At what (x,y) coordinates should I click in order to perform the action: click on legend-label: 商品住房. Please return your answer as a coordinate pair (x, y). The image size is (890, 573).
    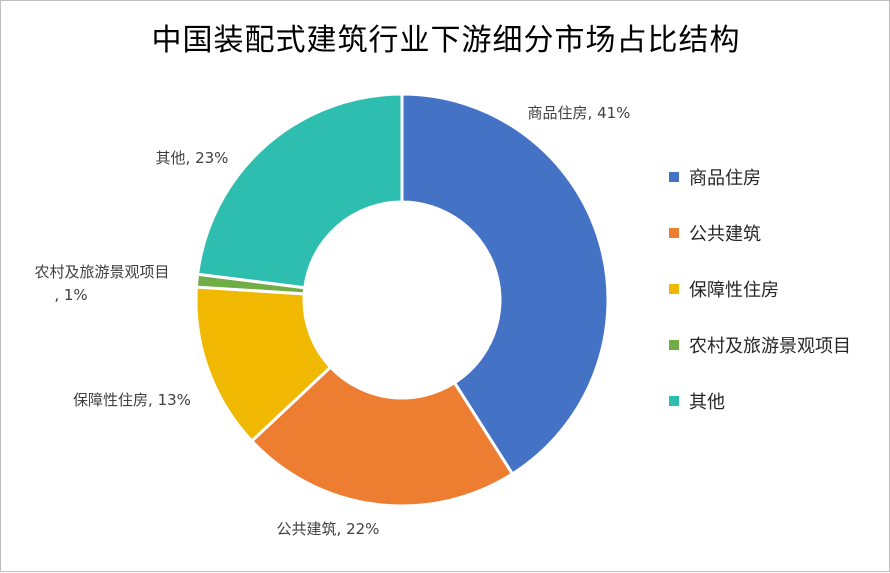
    Looking at the image, I should click on (725, 178).